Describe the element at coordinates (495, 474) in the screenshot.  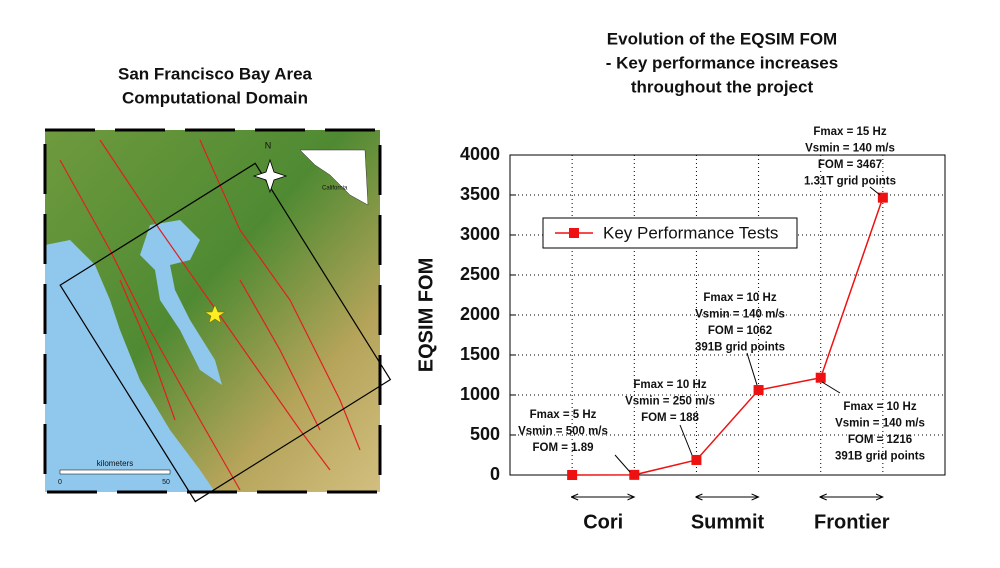
I see `y-tick-label: 0` at that location.